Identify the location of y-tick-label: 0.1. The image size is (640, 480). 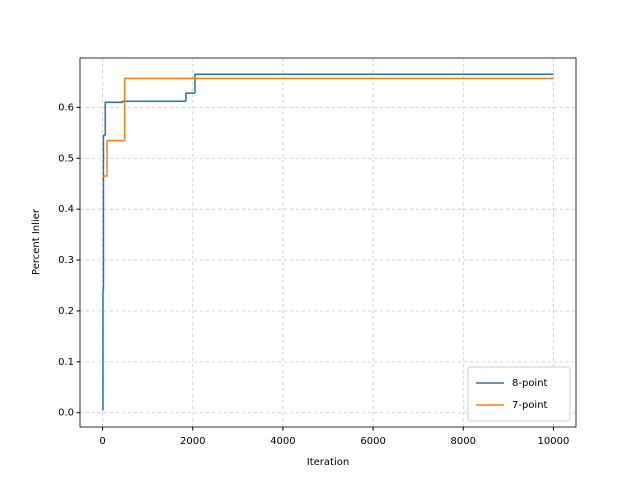
(66, 362).